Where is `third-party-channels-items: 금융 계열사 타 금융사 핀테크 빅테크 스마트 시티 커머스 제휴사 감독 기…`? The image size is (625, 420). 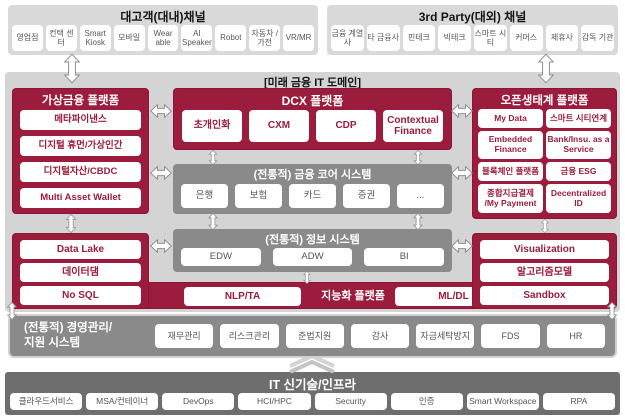
third-party-channels-items: 금융 계열사 타 금융사 핀테크 빅테크 스마트 시티 커머스 제휴사 감독 기… is located at coordinates (472, 38).